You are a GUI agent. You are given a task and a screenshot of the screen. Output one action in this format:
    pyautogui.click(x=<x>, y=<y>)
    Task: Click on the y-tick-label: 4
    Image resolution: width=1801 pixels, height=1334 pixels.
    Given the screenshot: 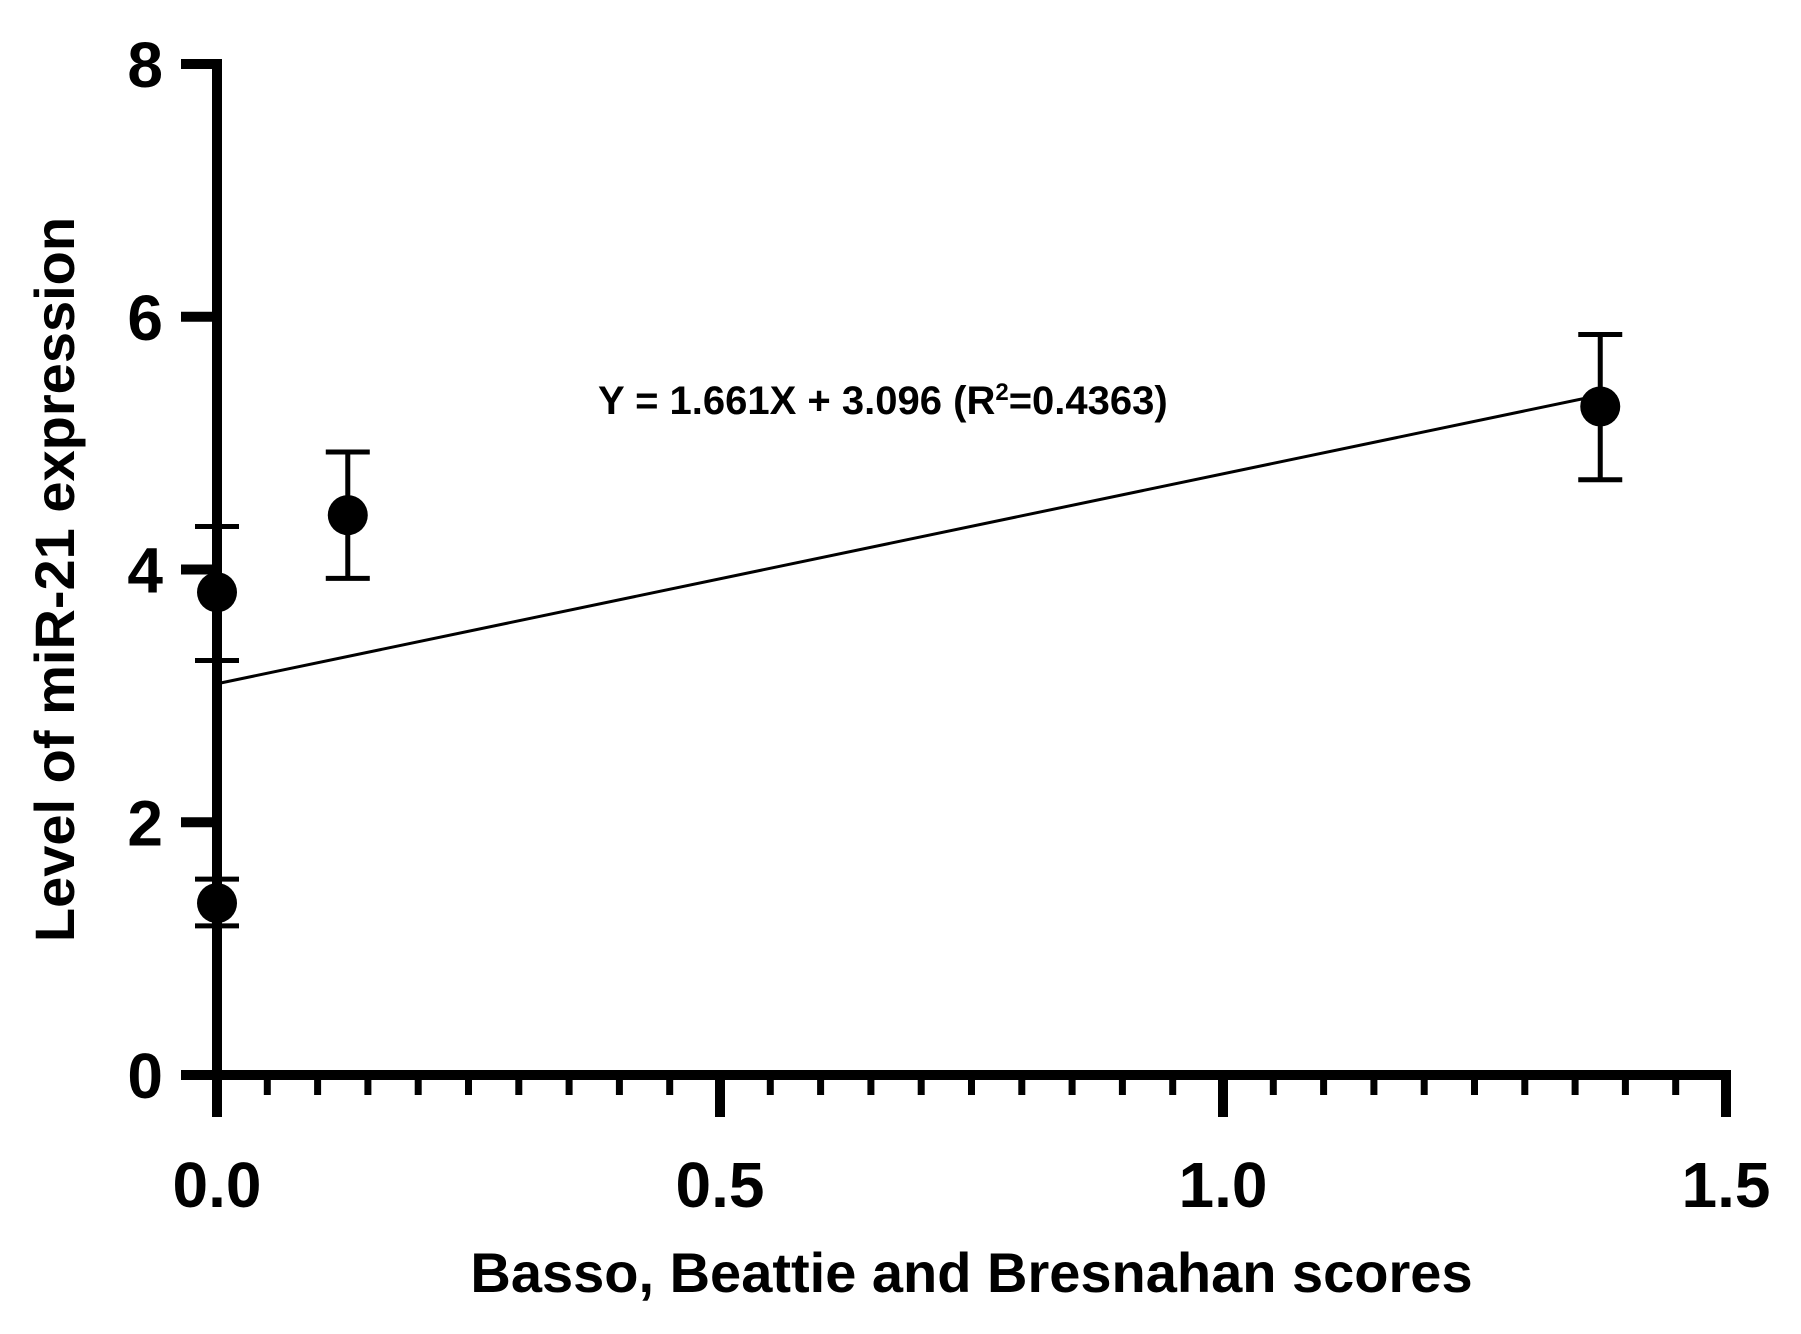 What is the action you would take?
    pyautogui.click(x=145, y=571)
    